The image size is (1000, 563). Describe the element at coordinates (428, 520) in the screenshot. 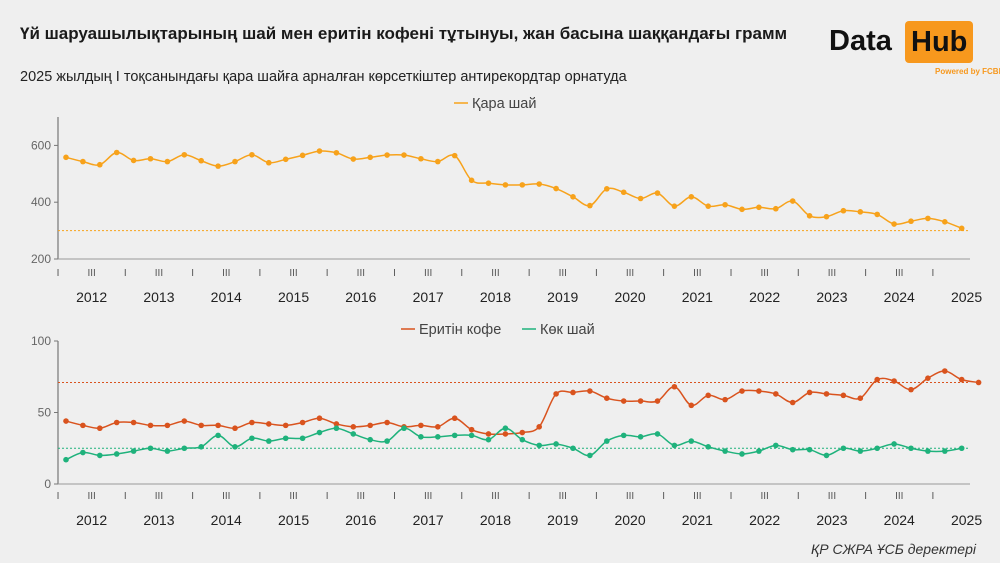

I see `year-label: 2017` at that location.